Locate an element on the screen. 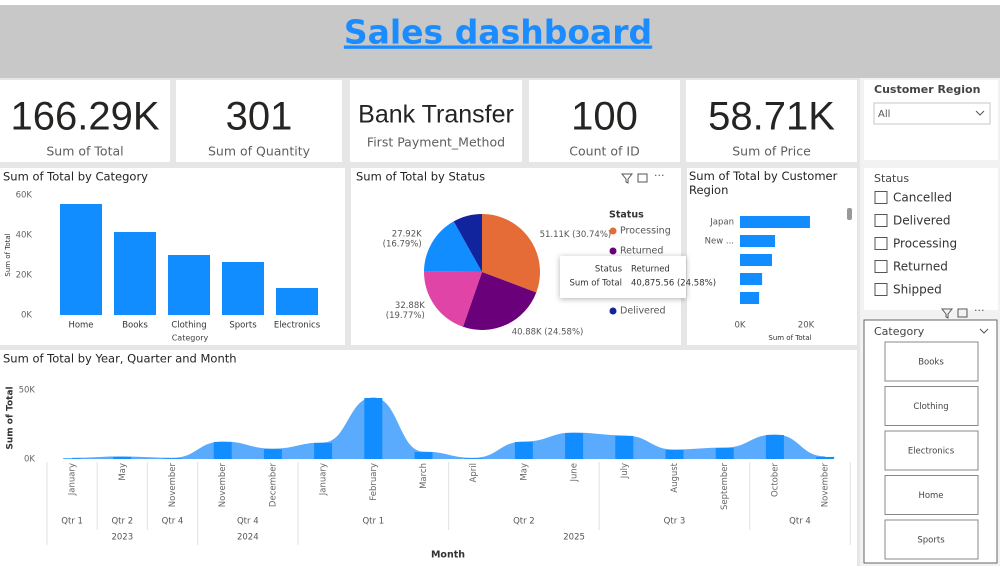 The image size is (1000, 570). x-tick-label: October is located at coordinates (775, 480).